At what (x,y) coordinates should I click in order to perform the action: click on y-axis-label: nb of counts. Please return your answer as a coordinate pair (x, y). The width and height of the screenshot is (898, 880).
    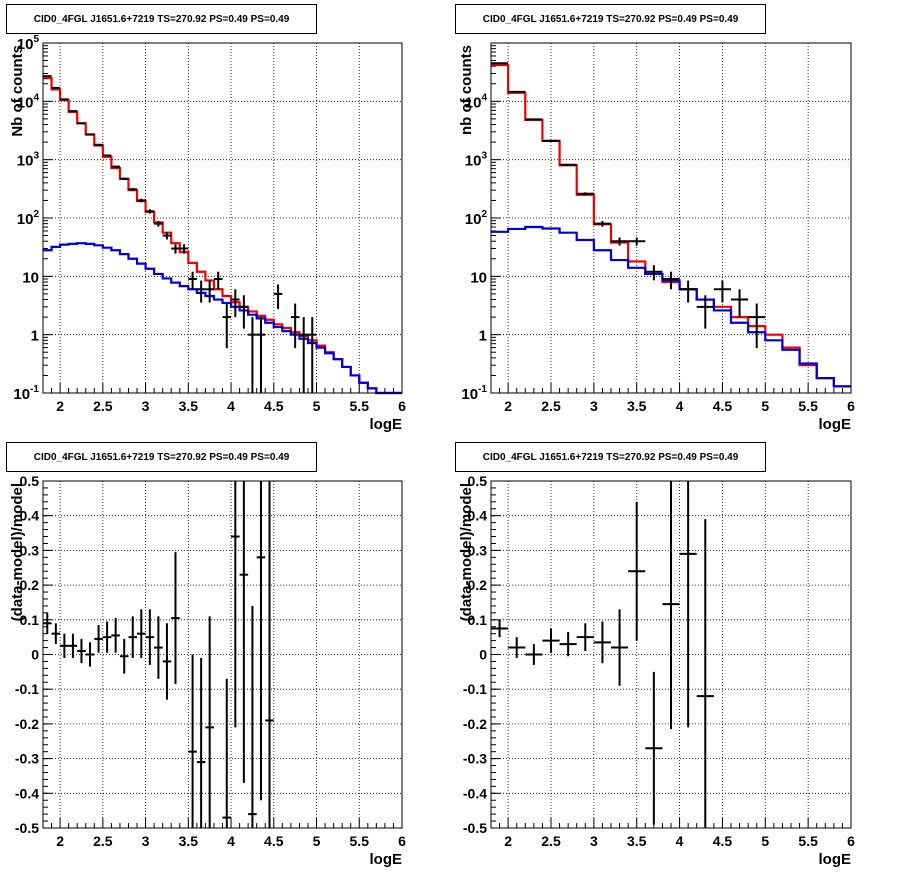
    Looking at the image, I should click on (466, 90).